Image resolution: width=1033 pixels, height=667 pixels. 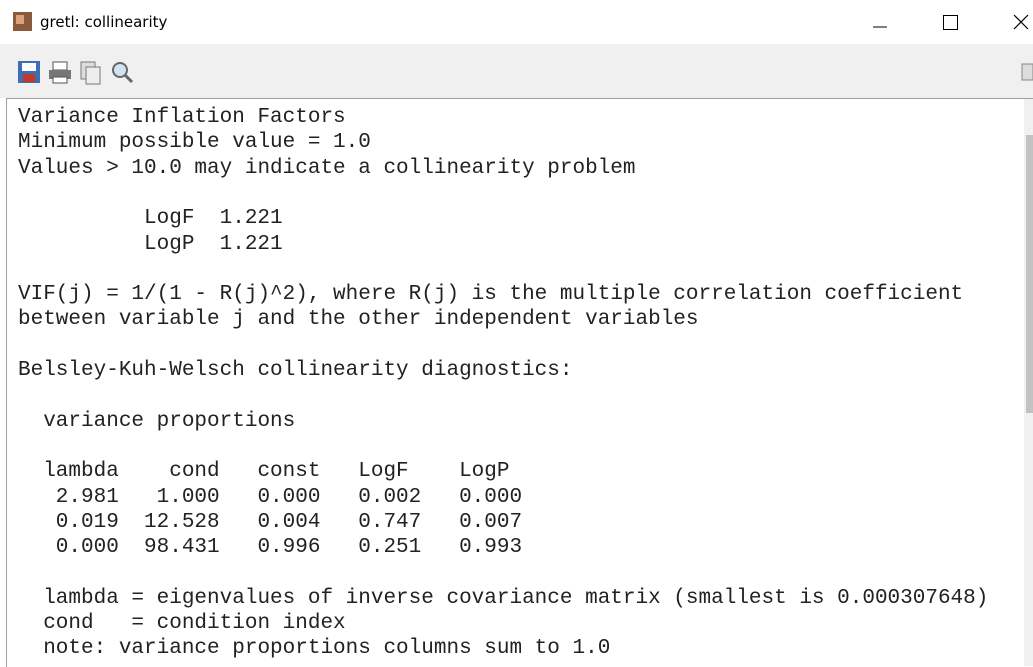 I want to click on title-bar: gretl: collinearity, so click(x=516, y=22).